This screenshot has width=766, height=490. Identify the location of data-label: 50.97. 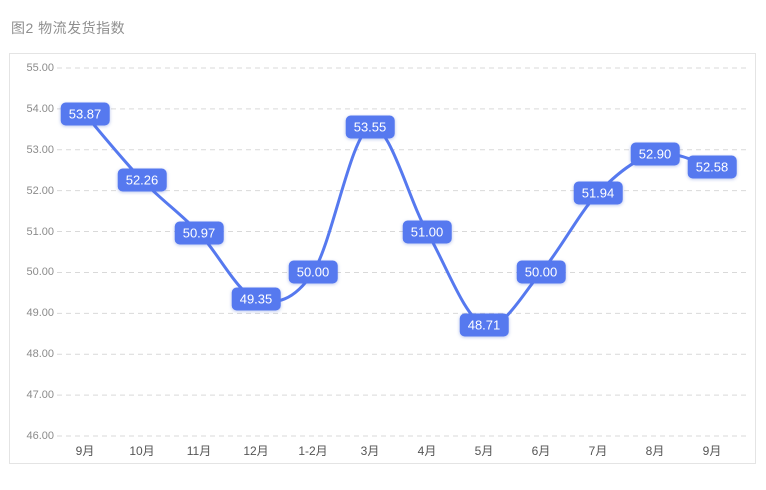
(199, 233).